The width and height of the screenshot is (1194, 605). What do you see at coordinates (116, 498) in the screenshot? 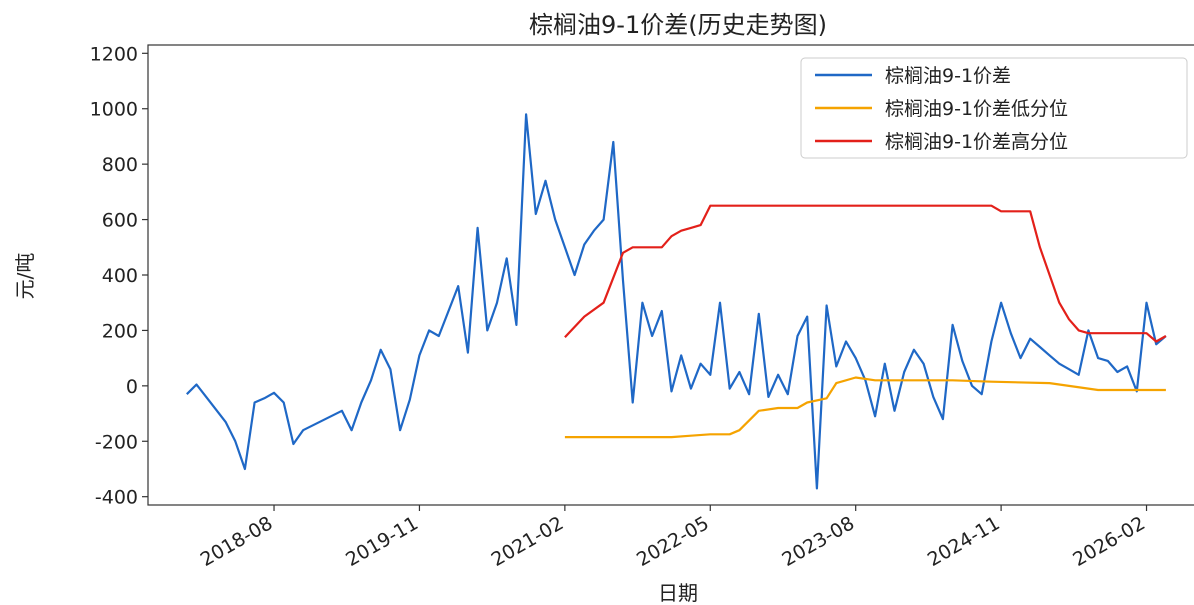
I see `y-tick-label: -400` at bounding box center [116, 498].